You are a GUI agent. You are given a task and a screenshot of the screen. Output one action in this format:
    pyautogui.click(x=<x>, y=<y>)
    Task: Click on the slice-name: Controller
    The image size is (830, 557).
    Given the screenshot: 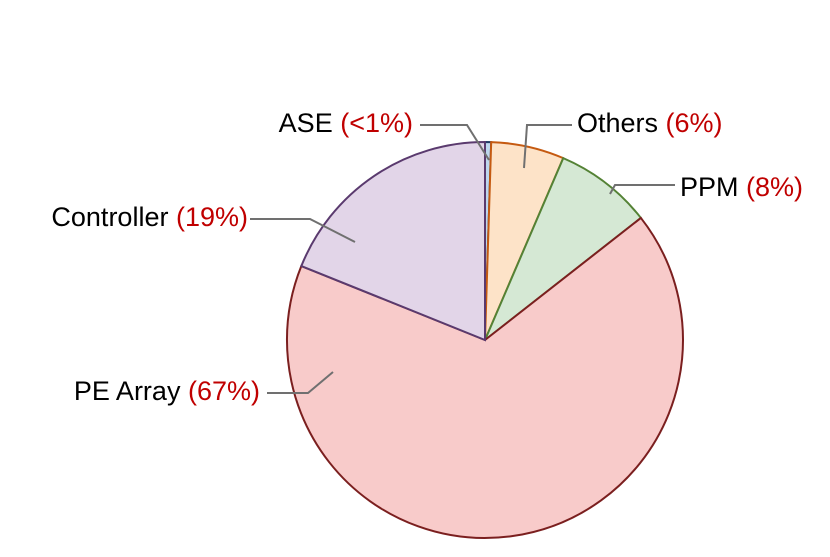 What is the action you would take?
    pyautogui.click(x=109, y=217)
    